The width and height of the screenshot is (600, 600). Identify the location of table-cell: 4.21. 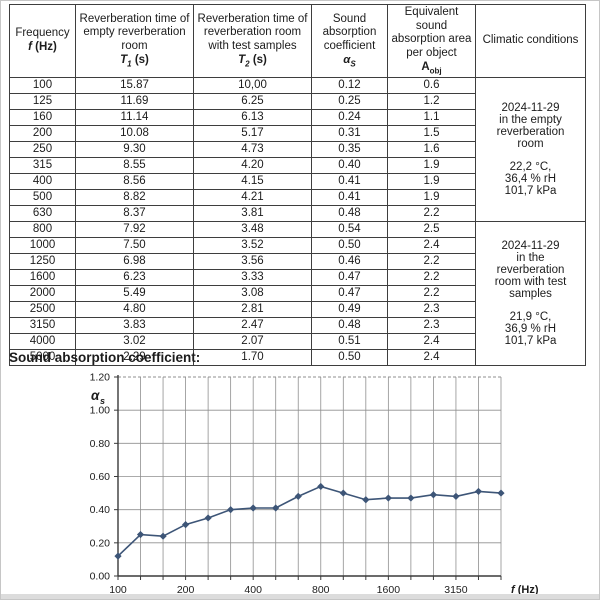
(252, 197).